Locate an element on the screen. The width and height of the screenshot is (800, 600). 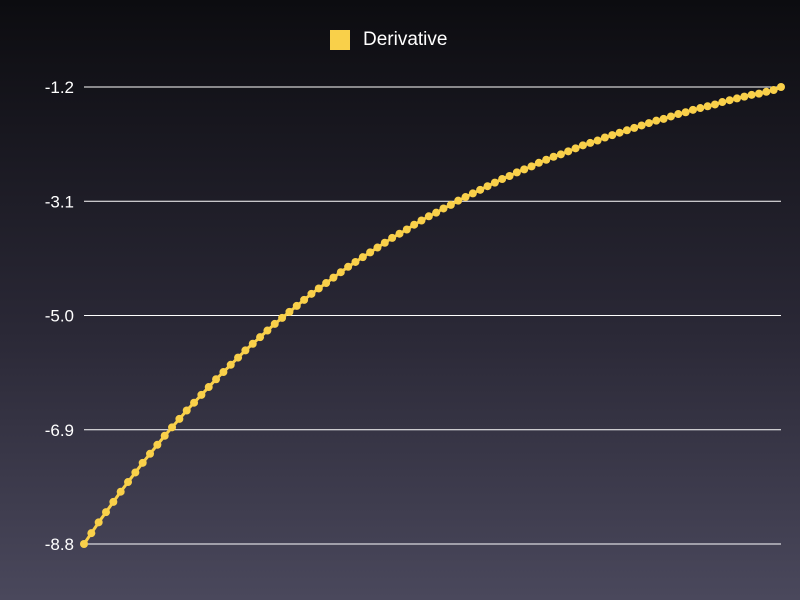
y-tick-label: -6.9 is located at coordinates (59, 430).